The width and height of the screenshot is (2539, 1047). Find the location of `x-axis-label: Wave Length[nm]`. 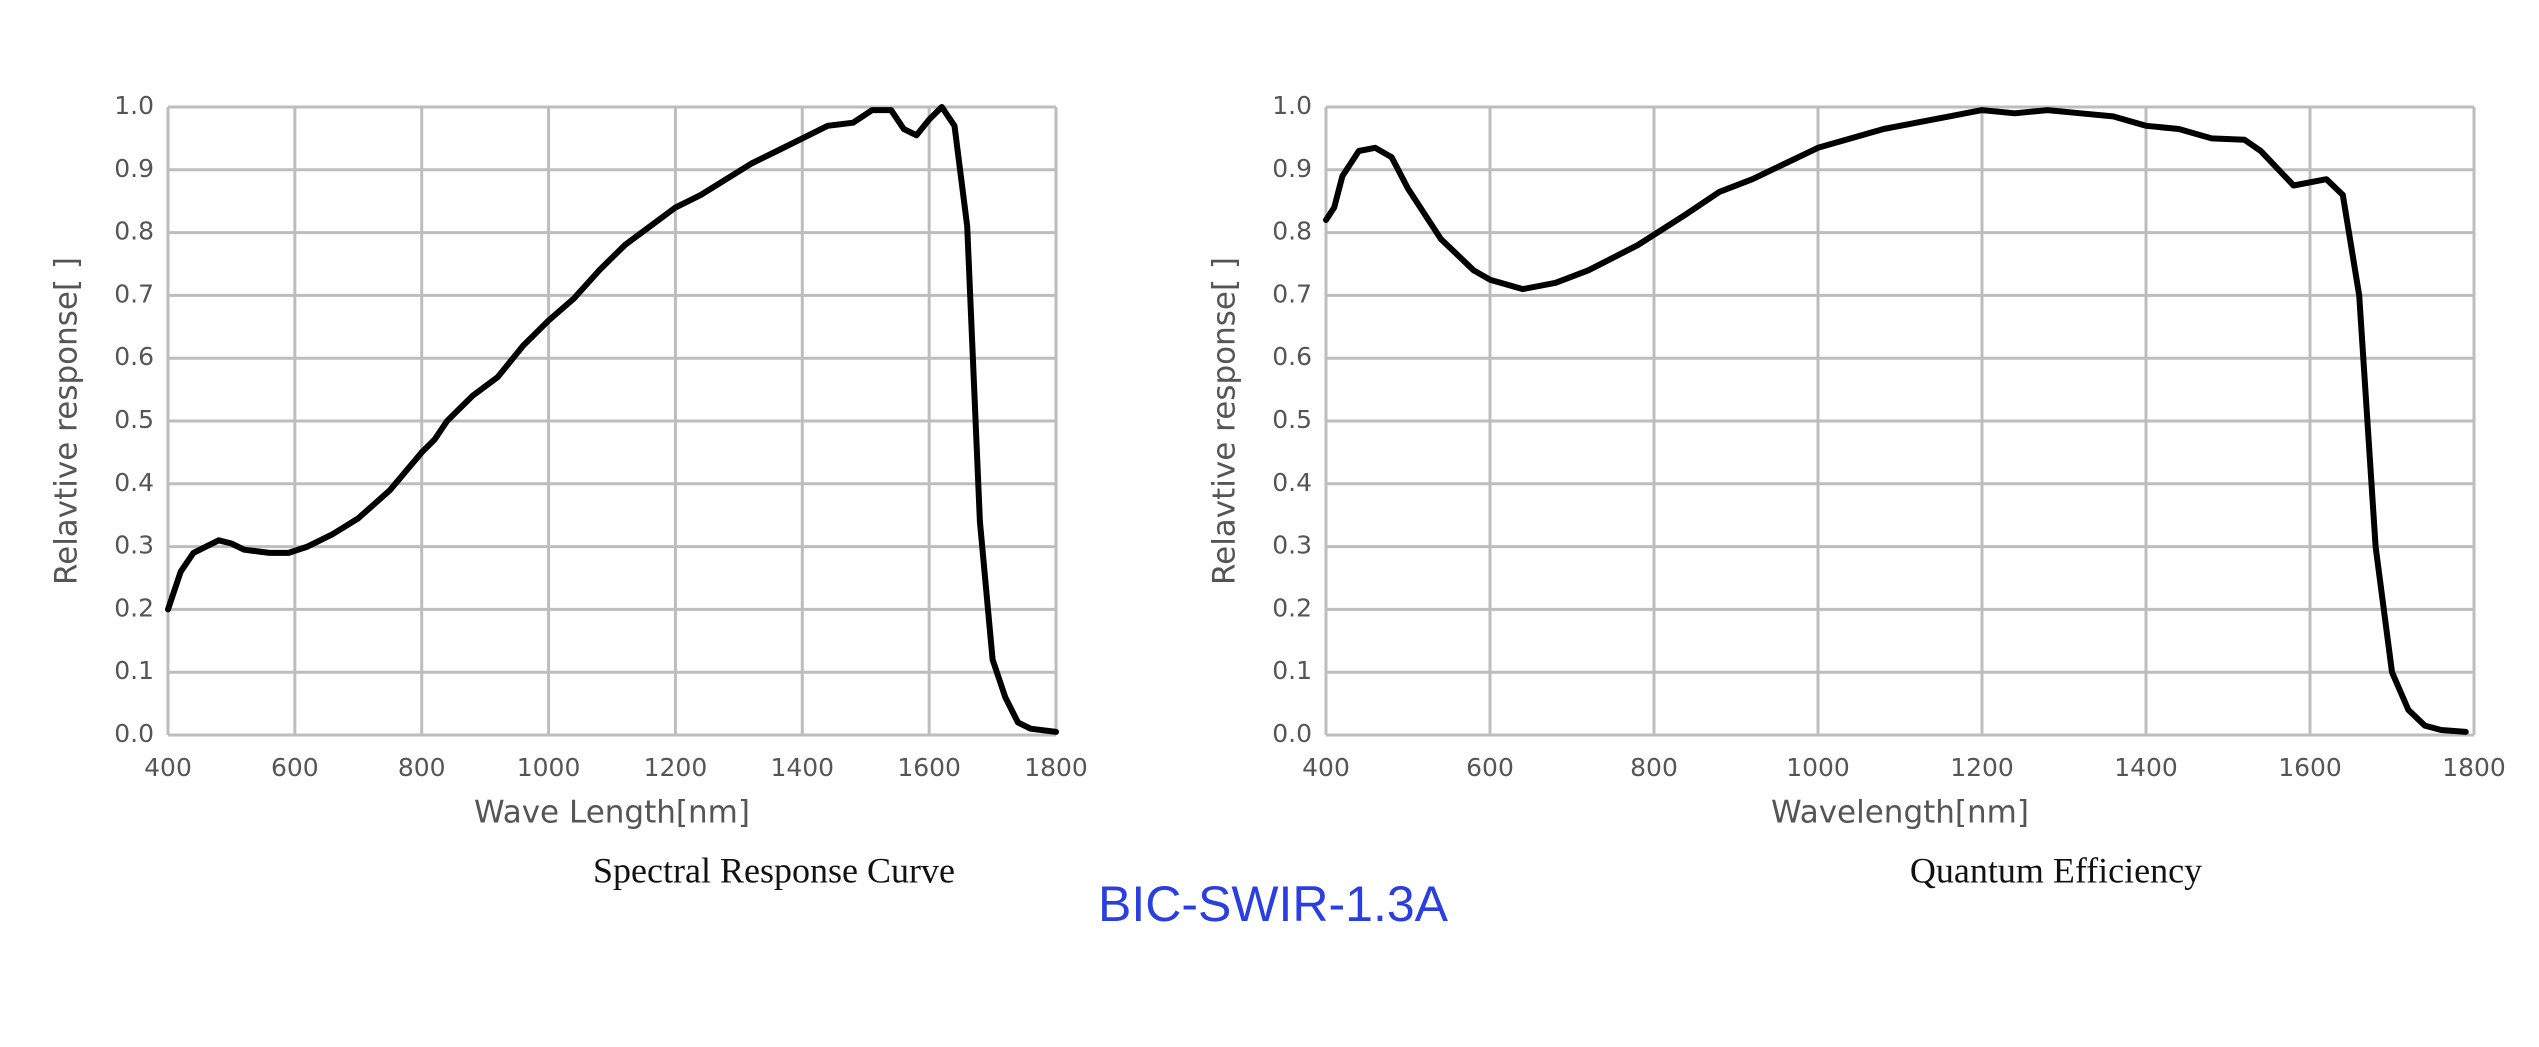

x-axis-label: Wave Length[nm] is located at coordinates (612, 813).